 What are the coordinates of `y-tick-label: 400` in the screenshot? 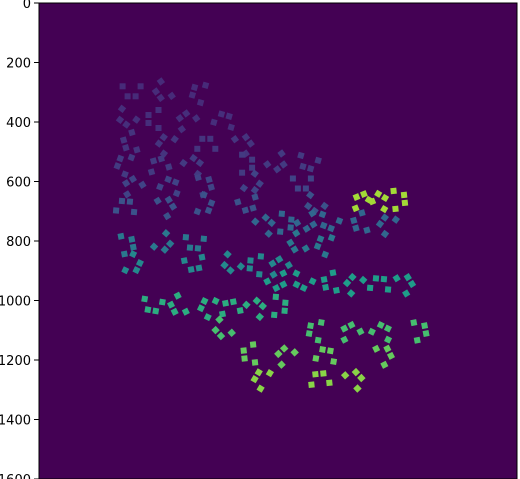 It's located at (18, 123).